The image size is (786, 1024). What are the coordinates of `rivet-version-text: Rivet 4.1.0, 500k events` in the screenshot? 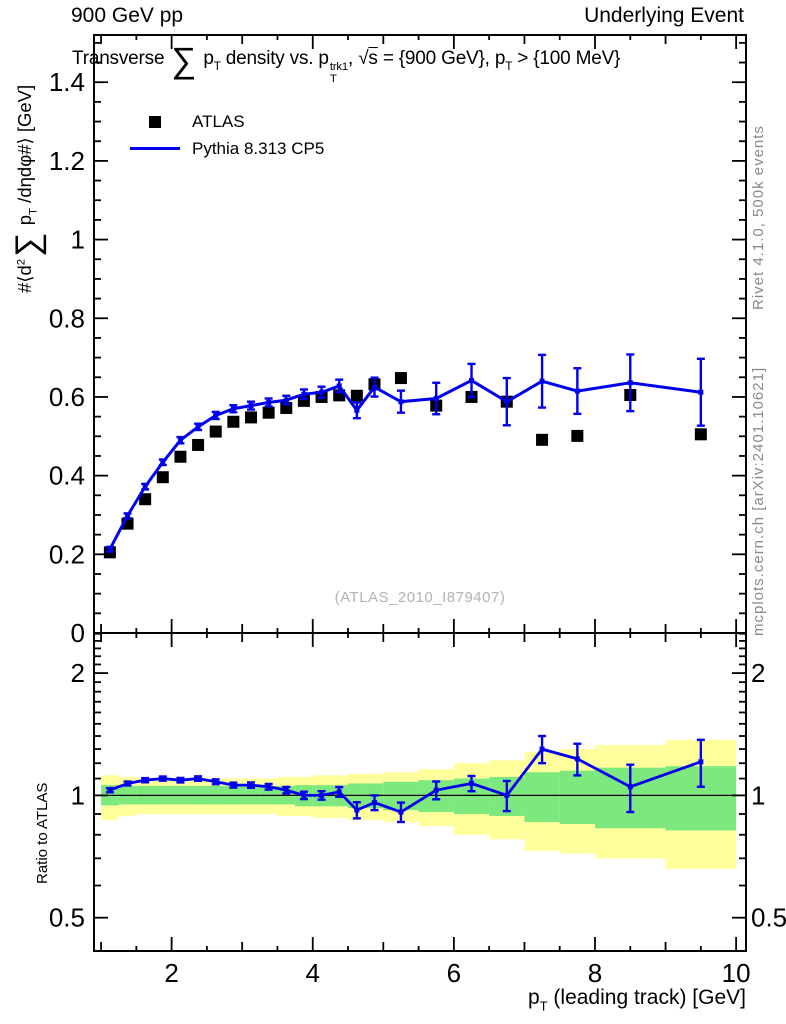 It's located at (758, 217).